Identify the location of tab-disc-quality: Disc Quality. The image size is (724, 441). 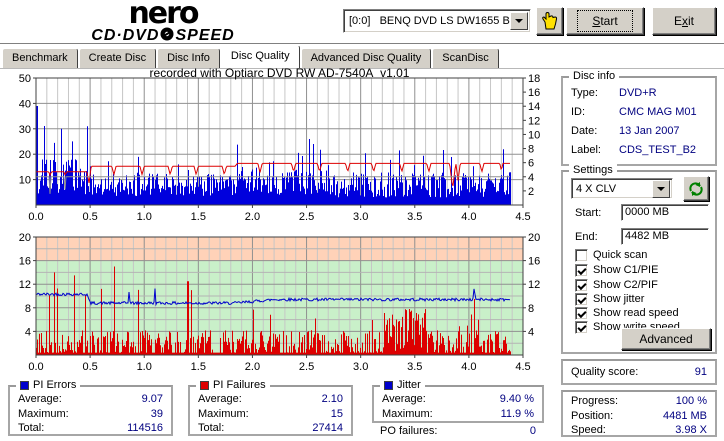
(260, 56).